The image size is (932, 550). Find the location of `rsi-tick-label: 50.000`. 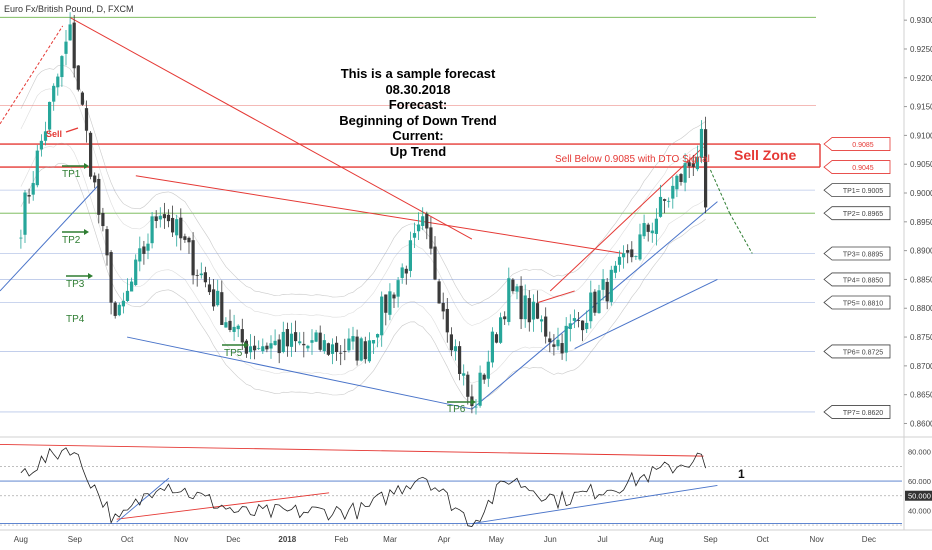

rsi-tick-label: 50.000 is located at coordinates (919, 496).